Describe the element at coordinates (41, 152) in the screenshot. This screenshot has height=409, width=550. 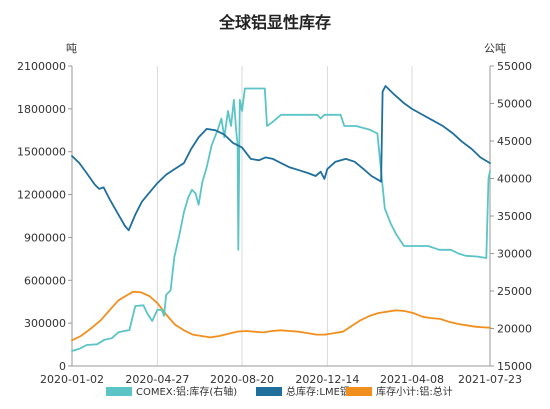
I see `left-tick-label: 1500000` at that location.